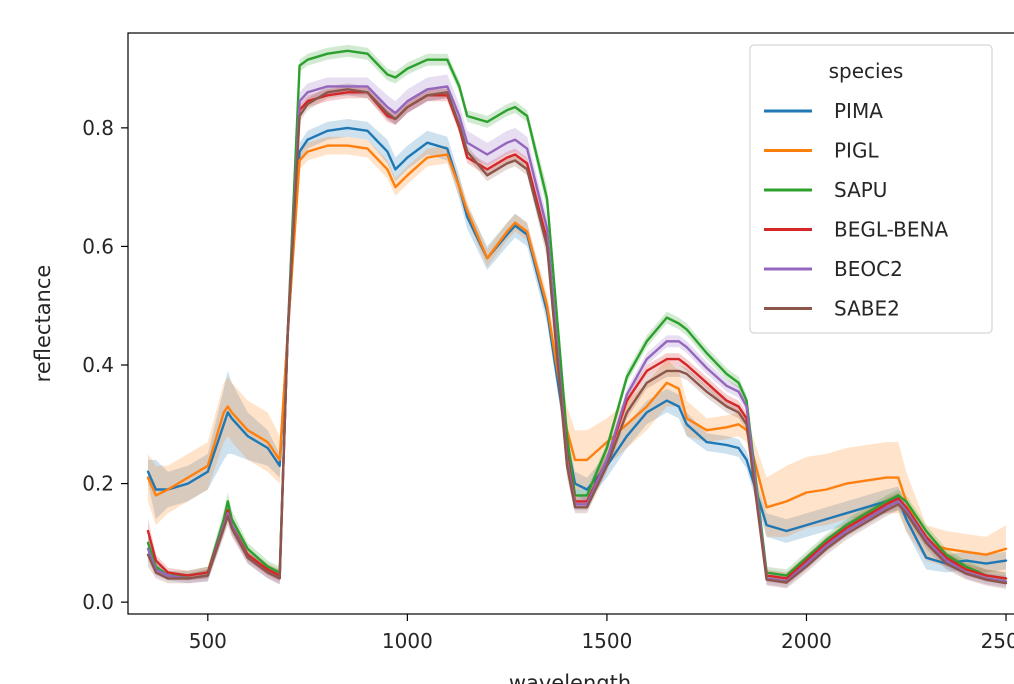 This screenshot has width=1014, height=684. Describe the element at coordinates (856, 210) in the screenshot. I see `legend-items: PIMA PIGL SAPU BEGL-BENA BEOC2 SABE2` at that location.